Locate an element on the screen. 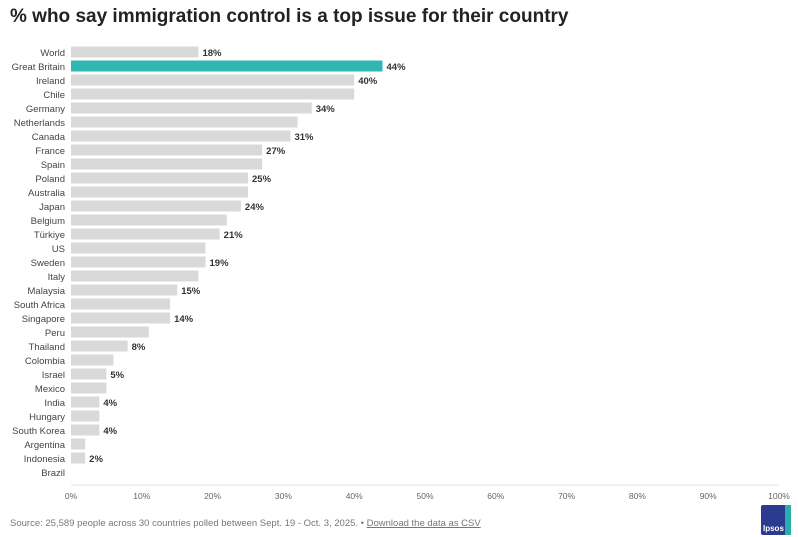  bar-israel is located at coordinates (89, 374).